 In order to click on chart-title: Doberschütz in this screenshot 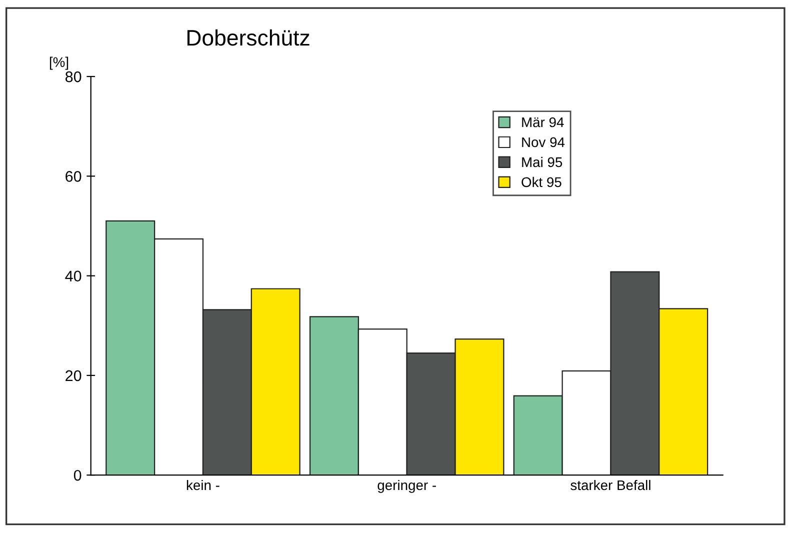, I will do `click(248, 37)`.